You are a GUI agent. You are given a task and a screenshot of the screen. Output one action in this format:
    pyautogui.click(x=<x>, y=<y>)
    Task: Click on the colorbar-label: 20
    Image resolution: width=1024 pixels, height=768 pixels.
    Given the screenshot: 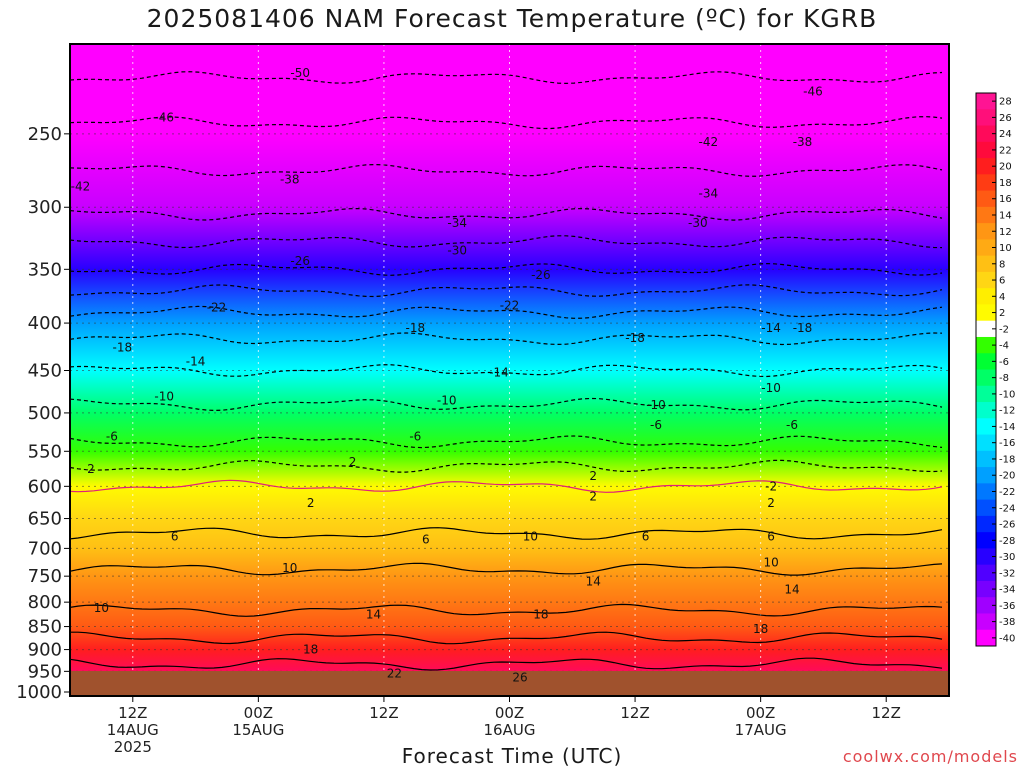 What is the action you would take?
    pyautogui.click(x=1005, y=167)
    